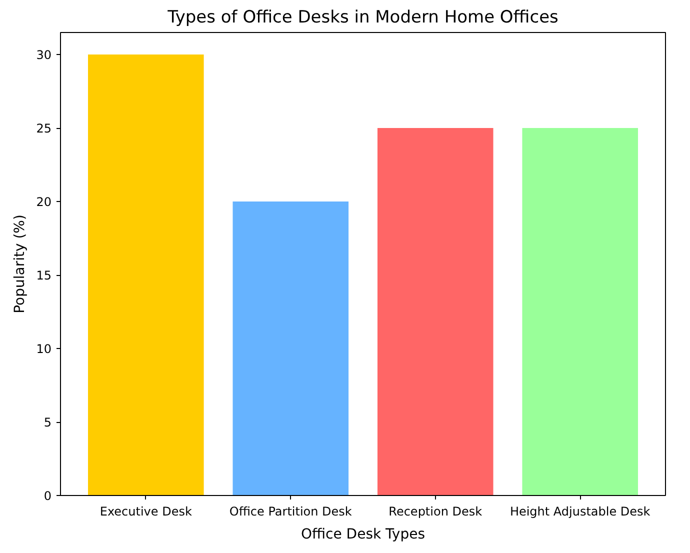  What do you see at coordinates (48, 496) in the screenshot?
I see `y-tick-label: 0` at bounding box center [48, 496].